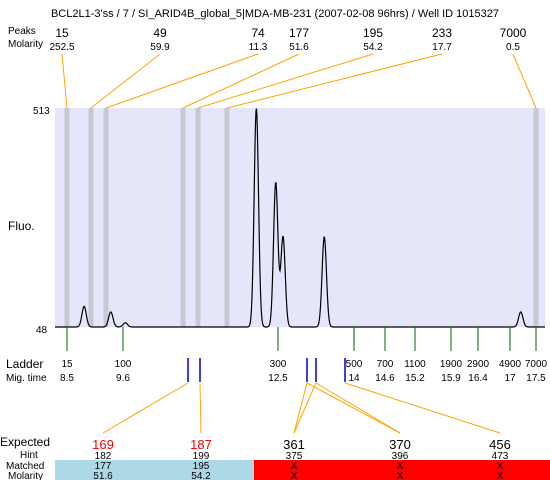 This screenshot has height=480, width=550. Describe the element at coordinates (201, 466) in the screenshot. I see `matched-size: 195` at that location.